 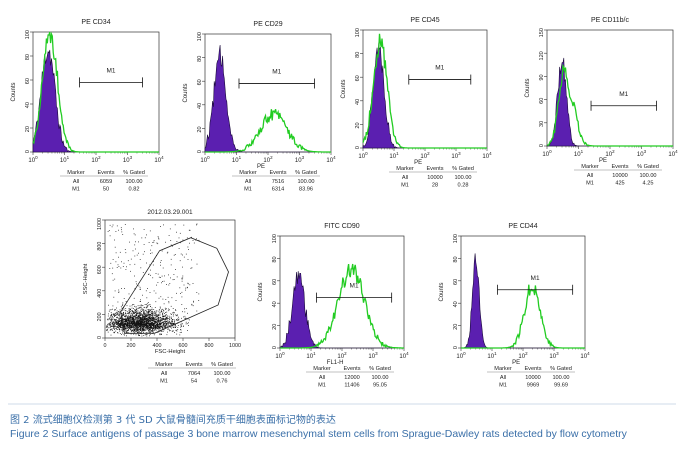 What do you see at coordinates (424, 20) in the screenshot?
I see `chart-title: PE CD45` at bounding box center [424, 20].